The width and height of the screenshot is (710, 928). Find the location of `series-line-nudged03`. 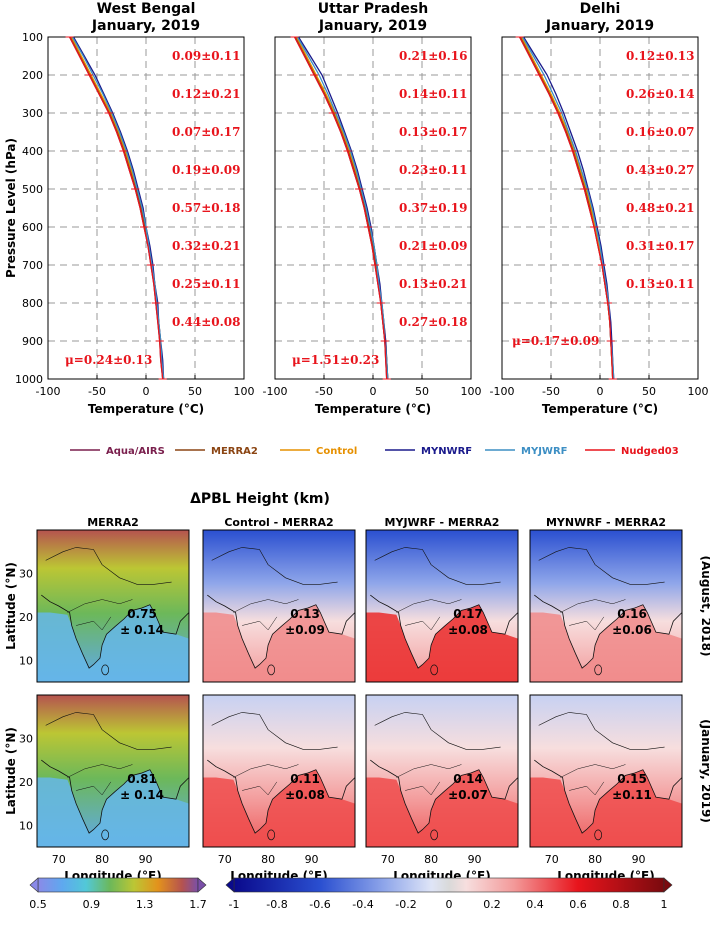

series-line-nudged03 is located at coordinates (566, 208).